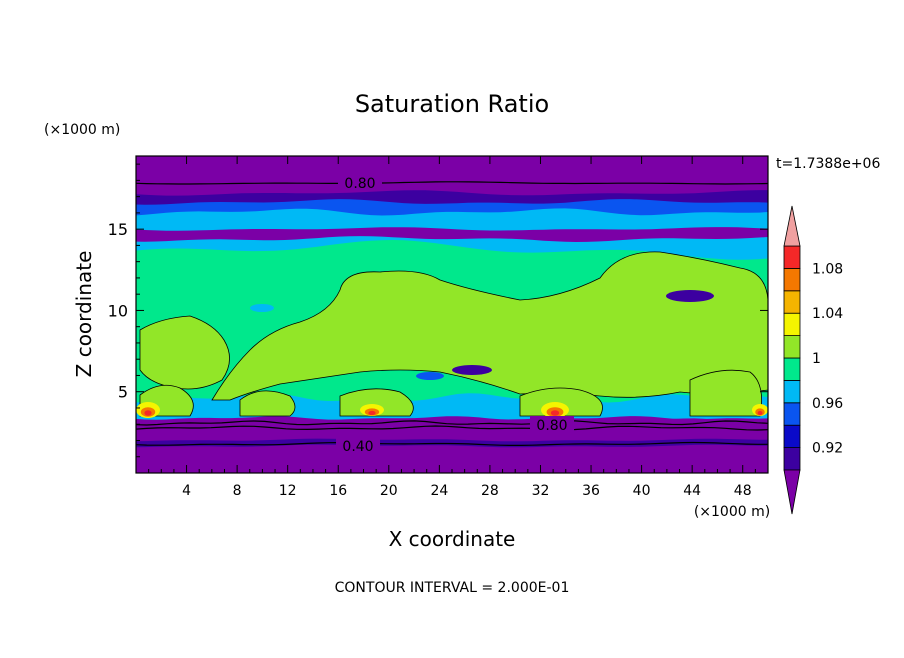 This screenshot has width=904, height=658. I want to click on colorbar-bottom-triangle, so click(792, 492).